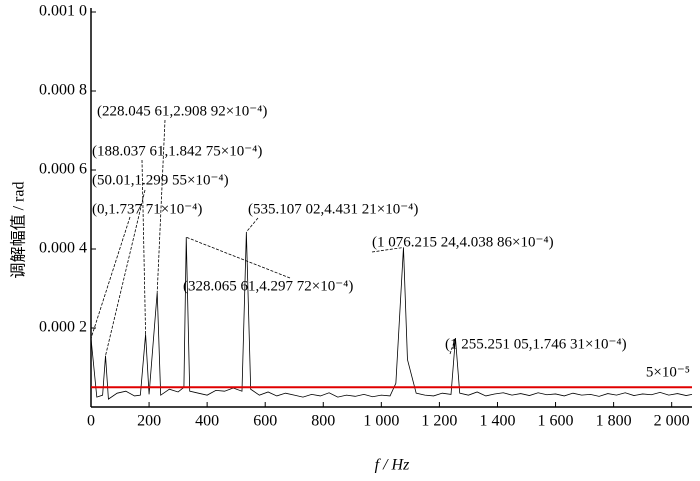 Image resolution: width=700 pixels, height=481 pixels. Describe the element at coordinates (668, 373) in the screenshot. I see `threshold-label: 5×10⁻⁵` at that location.